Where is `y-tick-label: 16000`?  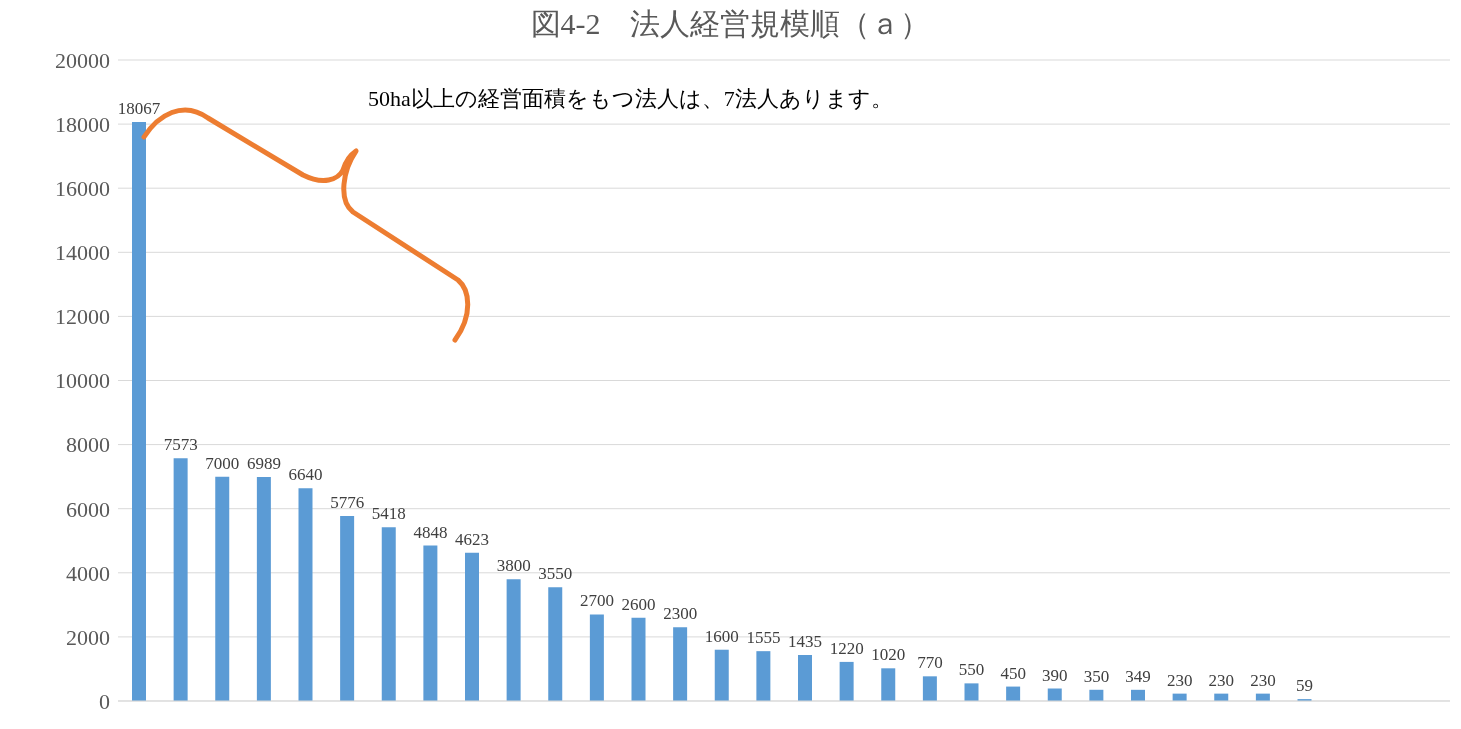 y-tick-label: 16000 is located at coordinates (82, 189).